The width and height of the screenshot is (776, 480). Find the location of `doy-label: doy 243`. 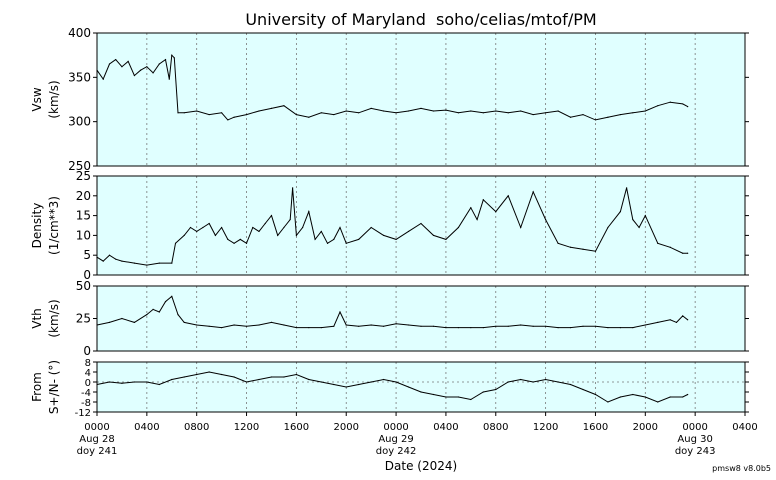

doy-label: doy 243 is located at coordinates (695, 451).